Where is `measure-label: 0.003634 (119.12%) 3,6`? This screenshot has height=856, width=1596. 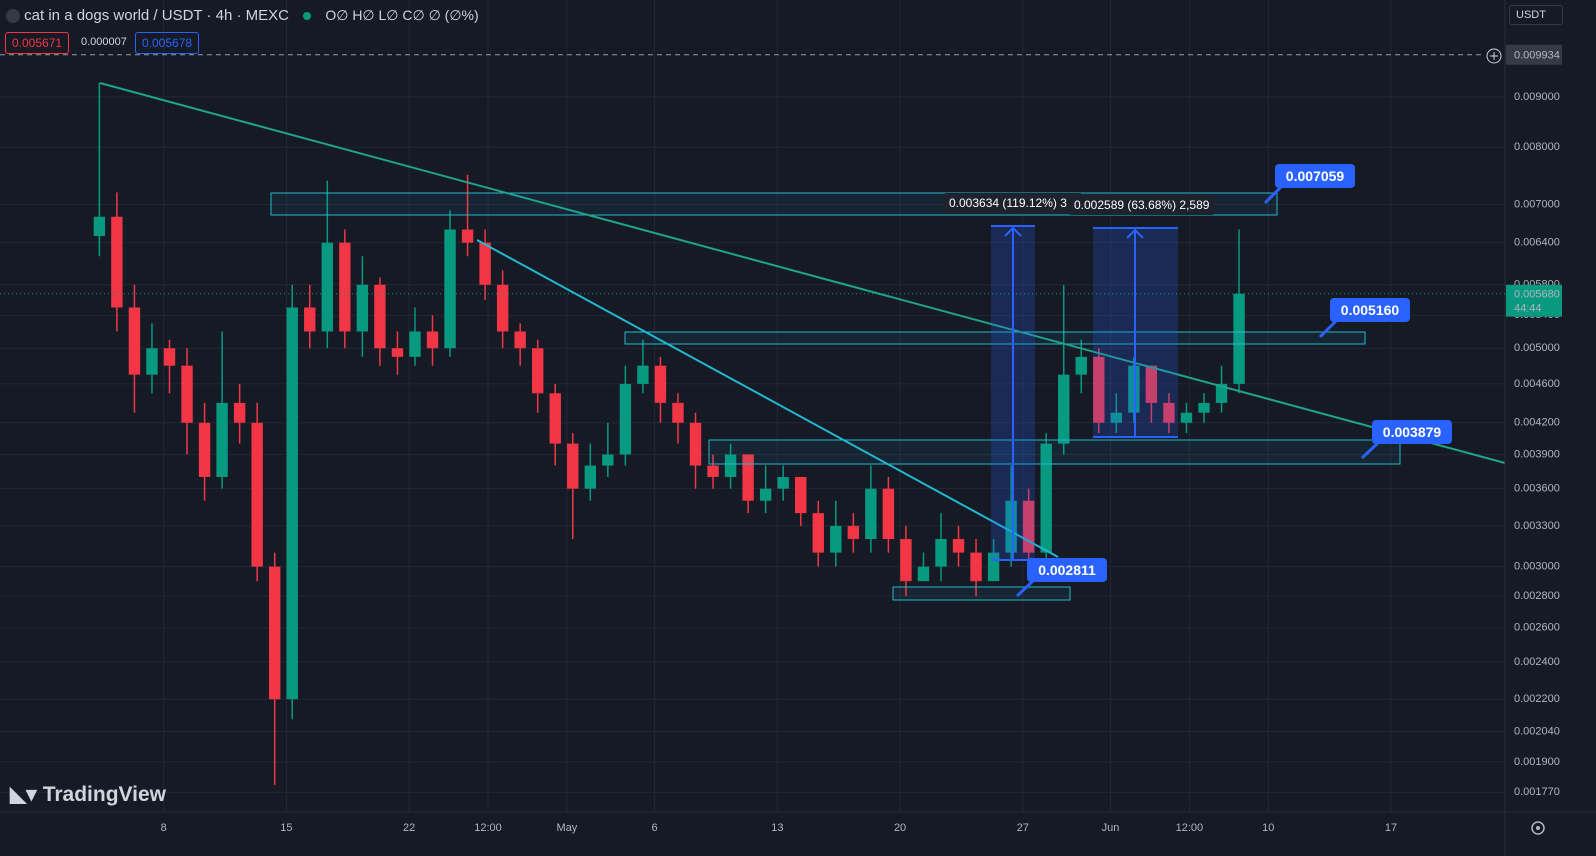
measure-label: 0.003634 (119.12%) 3,6 is located at coordinates (1013, 203).